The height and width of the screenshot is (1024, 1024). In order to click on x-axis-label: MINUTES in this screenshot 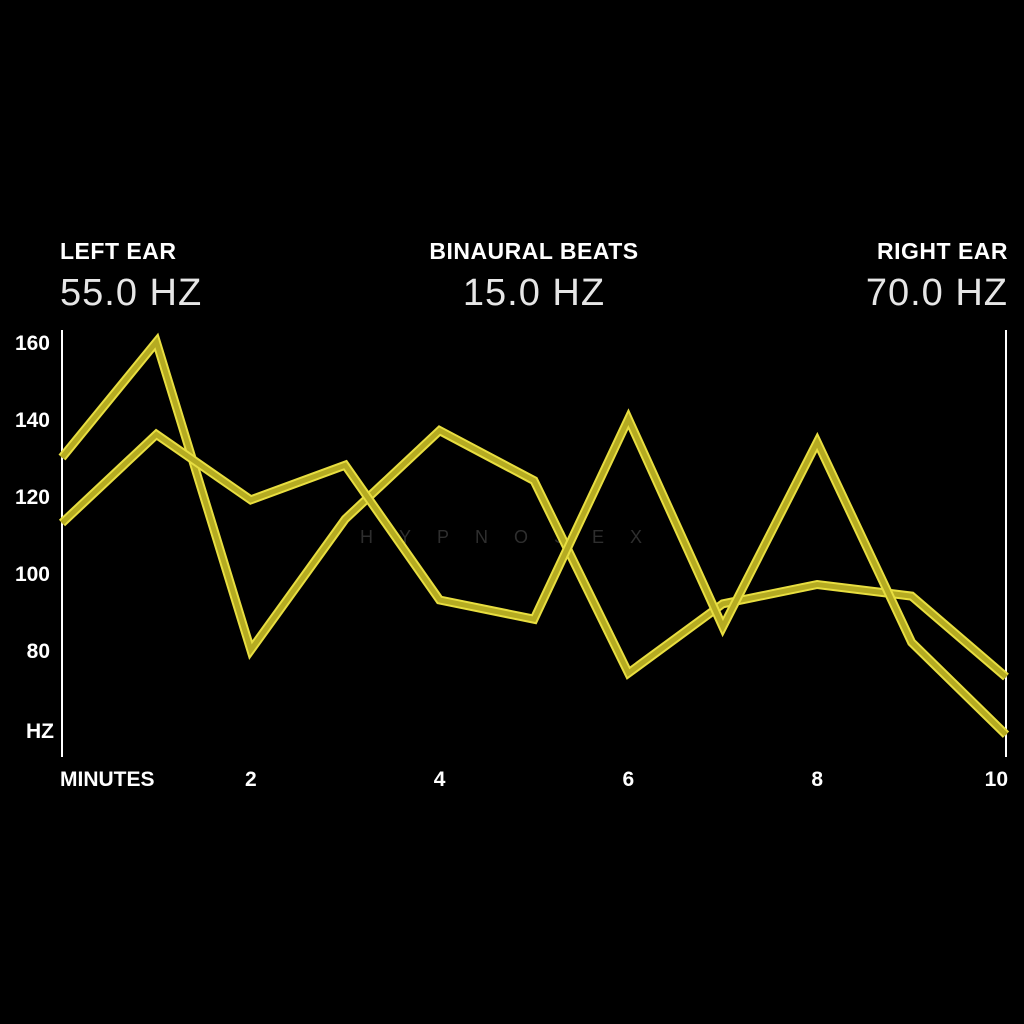, I will do `click(107, 779)`.